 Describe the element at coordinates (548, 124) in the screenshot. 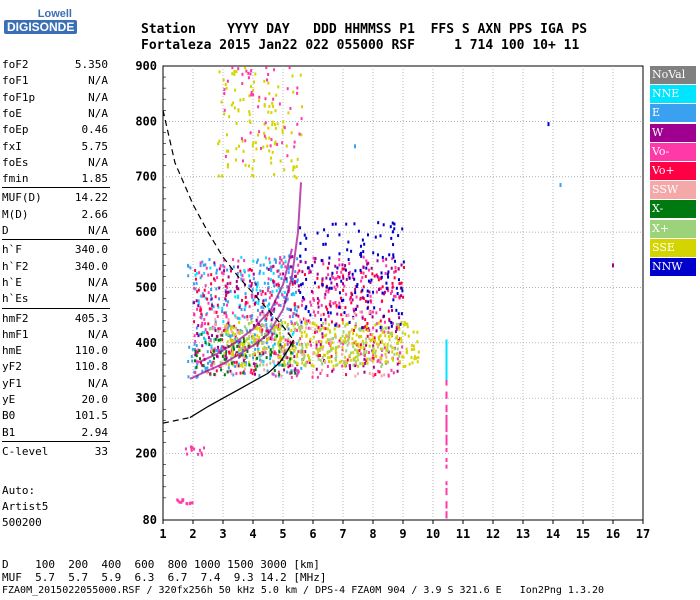

I see `isolated-echo` at that location.